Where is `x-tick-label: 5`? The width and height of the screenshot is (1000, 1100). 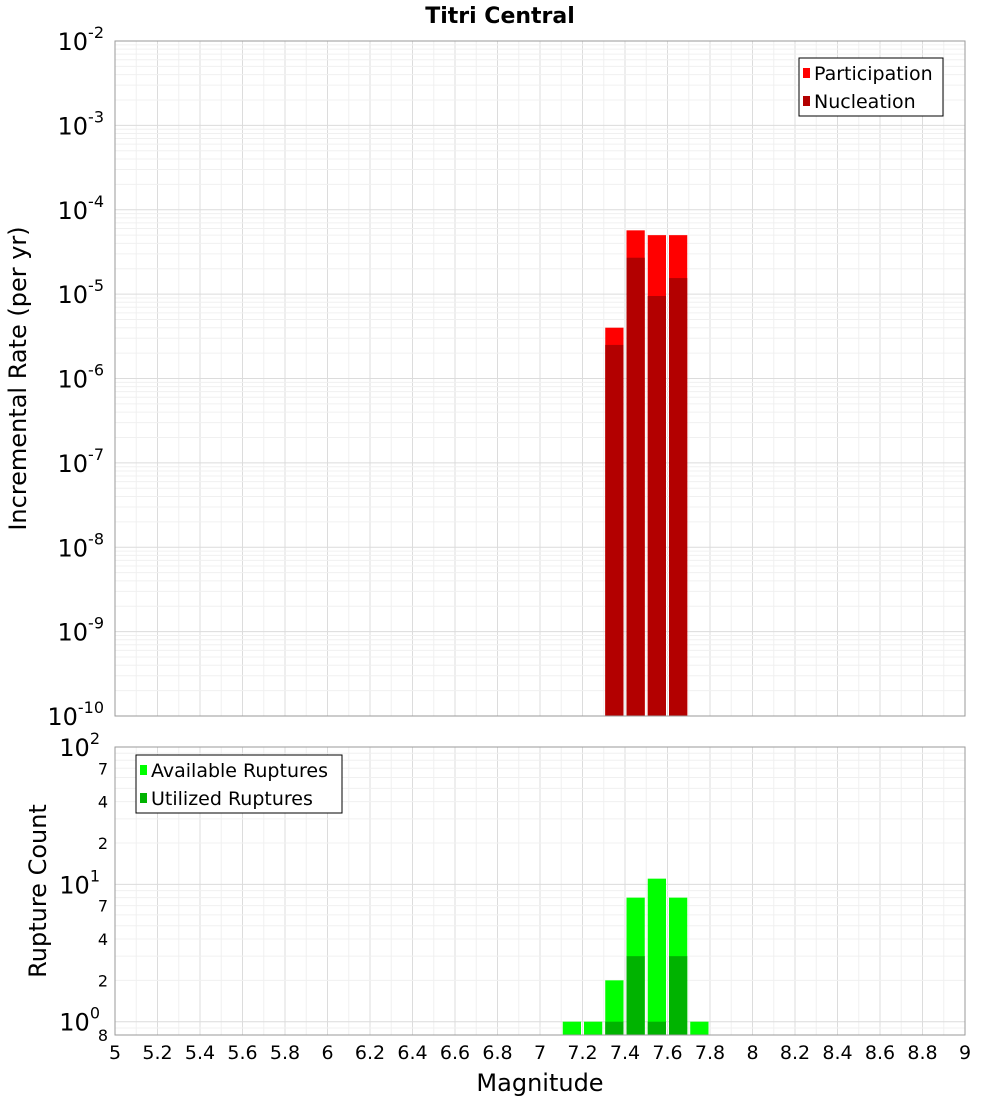 x-tick-label: 5 is located at coordinates (115, 1053).